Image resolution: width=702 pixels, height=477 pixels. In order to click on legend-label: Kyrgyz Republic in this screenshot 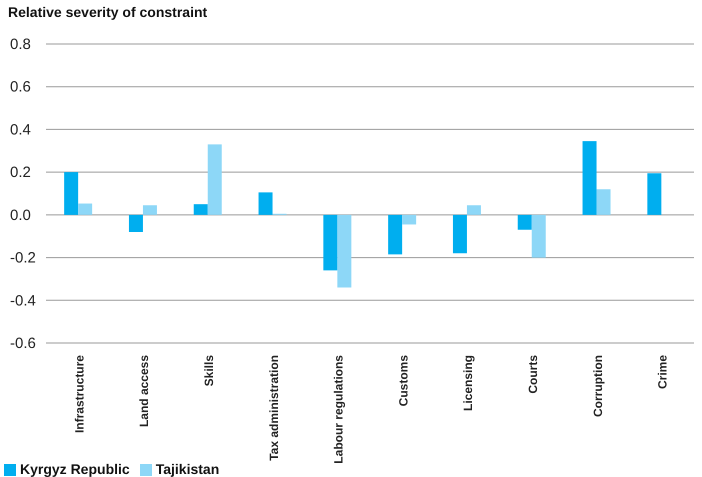, I will do `click(75, 469)`.